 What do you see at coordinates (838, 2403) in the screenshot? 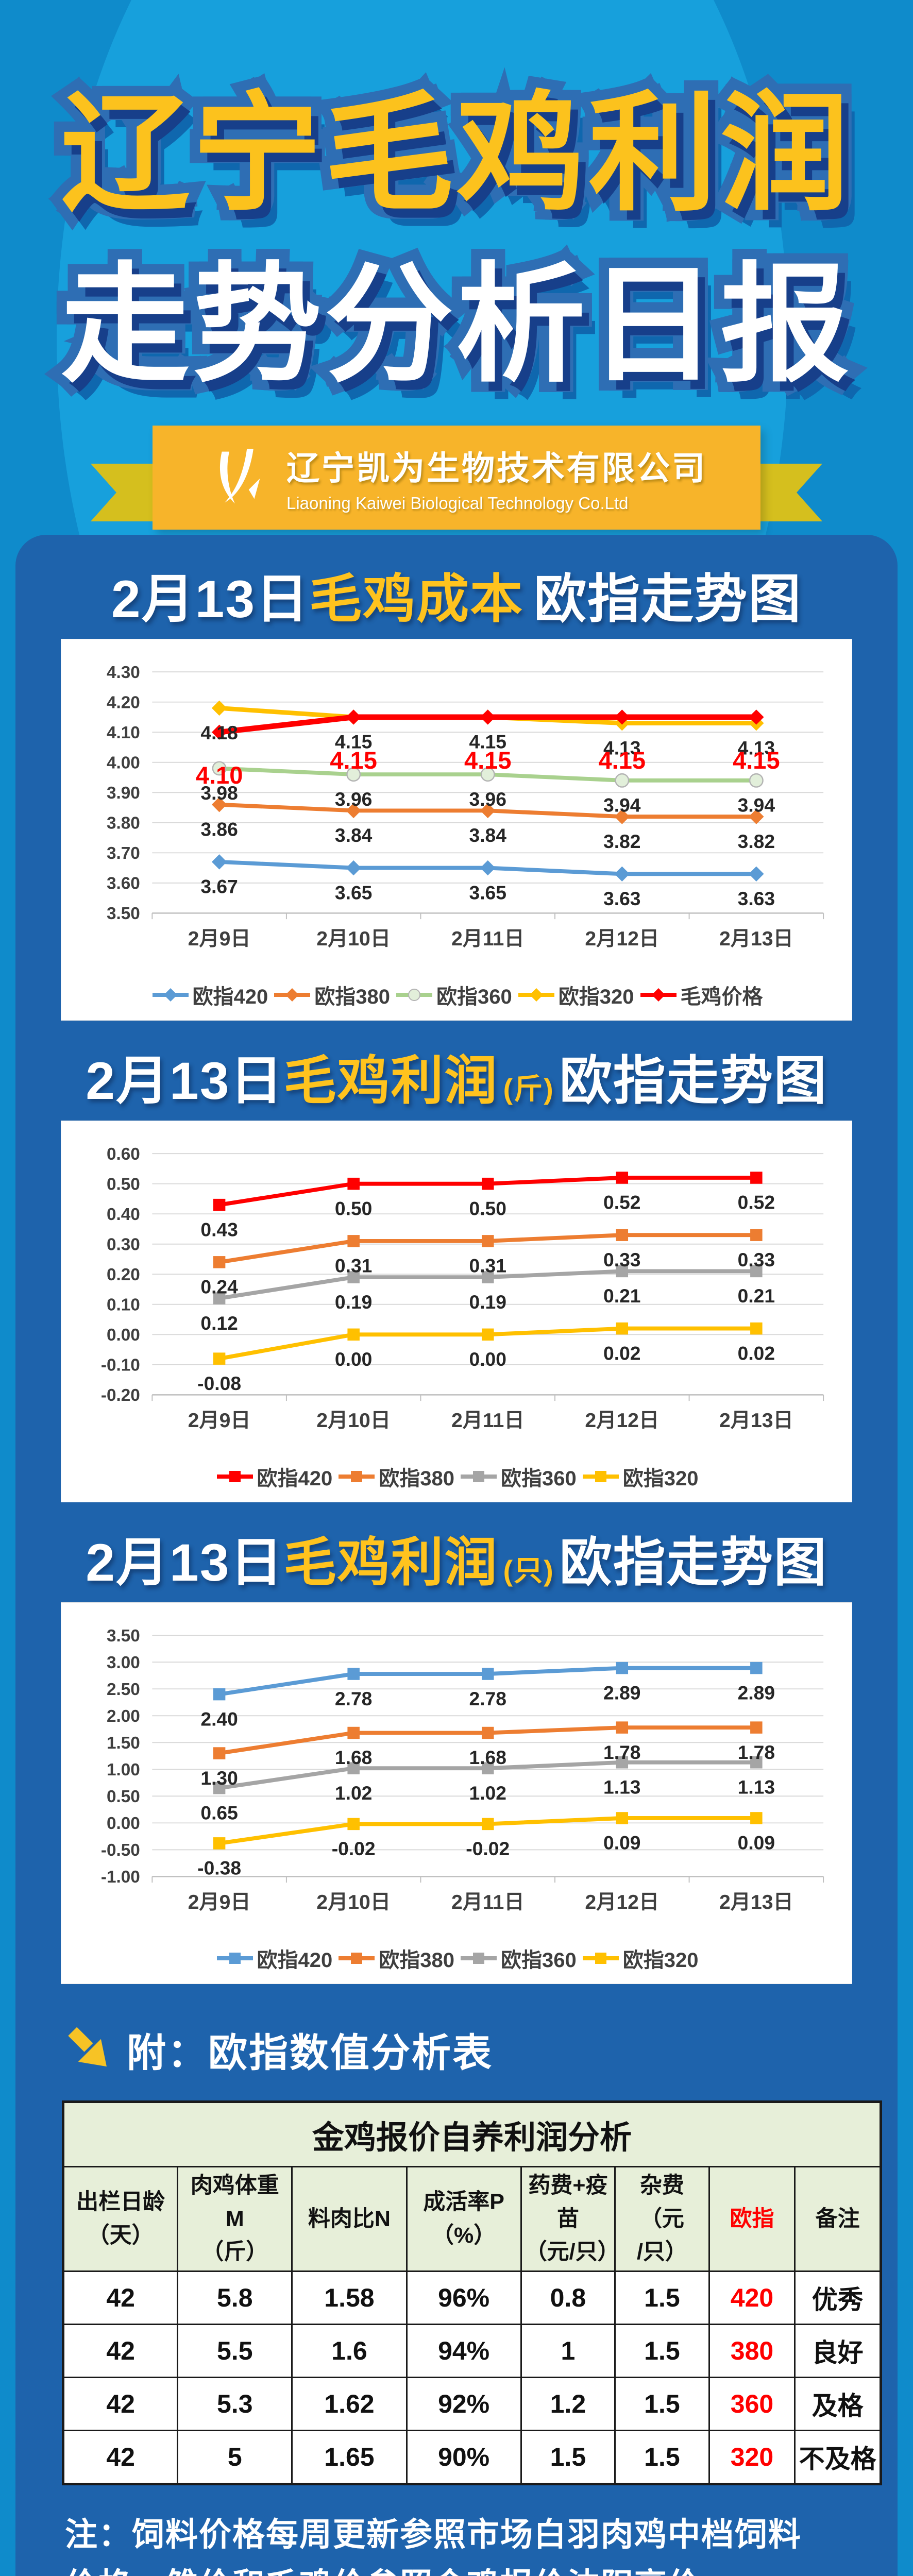
I see `table-cell: 及格` at bounding box center [838, 2403].